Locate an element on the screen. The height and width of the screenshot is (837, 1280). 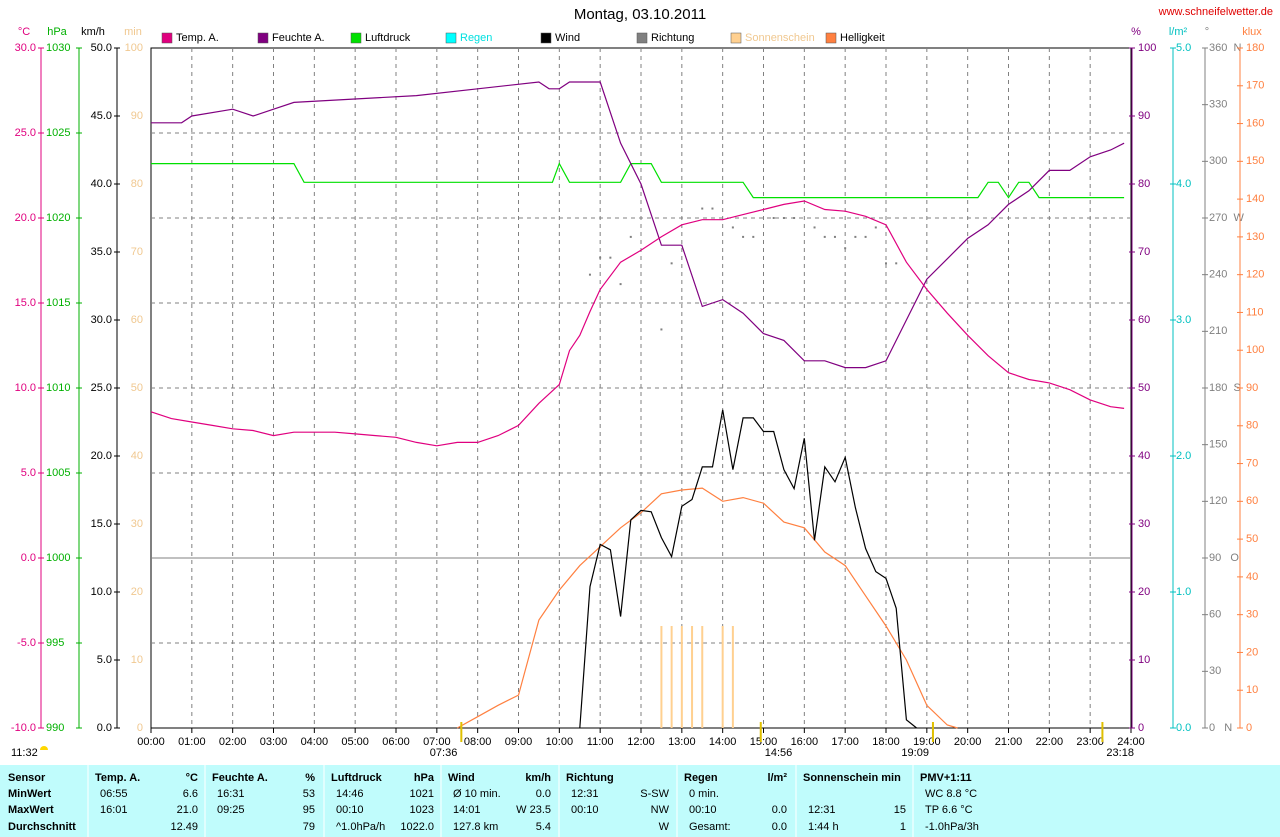
y-tick-label: 5.0 is located at coordinates (104, 660).